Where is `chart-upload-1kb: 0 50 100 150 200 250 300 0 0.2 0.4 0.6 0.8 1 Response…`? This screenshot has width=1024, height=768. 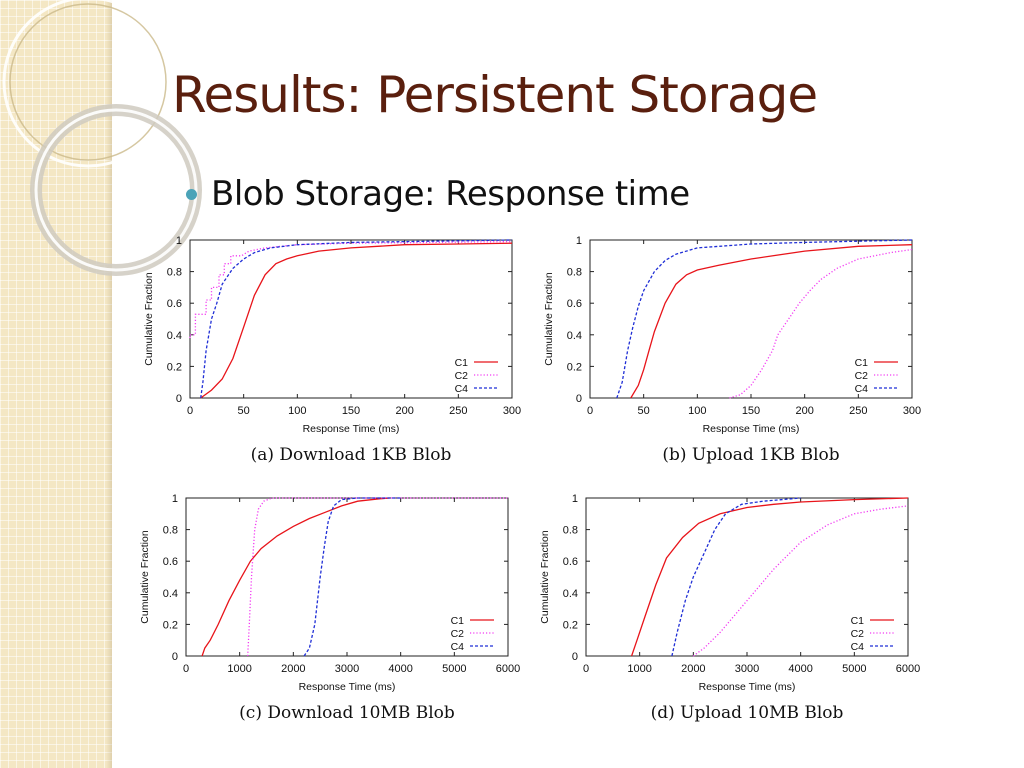
chart-upload-1kb: 0 50 100 150 200 250 300 0 0.2 0.4 0.6 0.8 1 Response… is located at coordinates (729, 351).